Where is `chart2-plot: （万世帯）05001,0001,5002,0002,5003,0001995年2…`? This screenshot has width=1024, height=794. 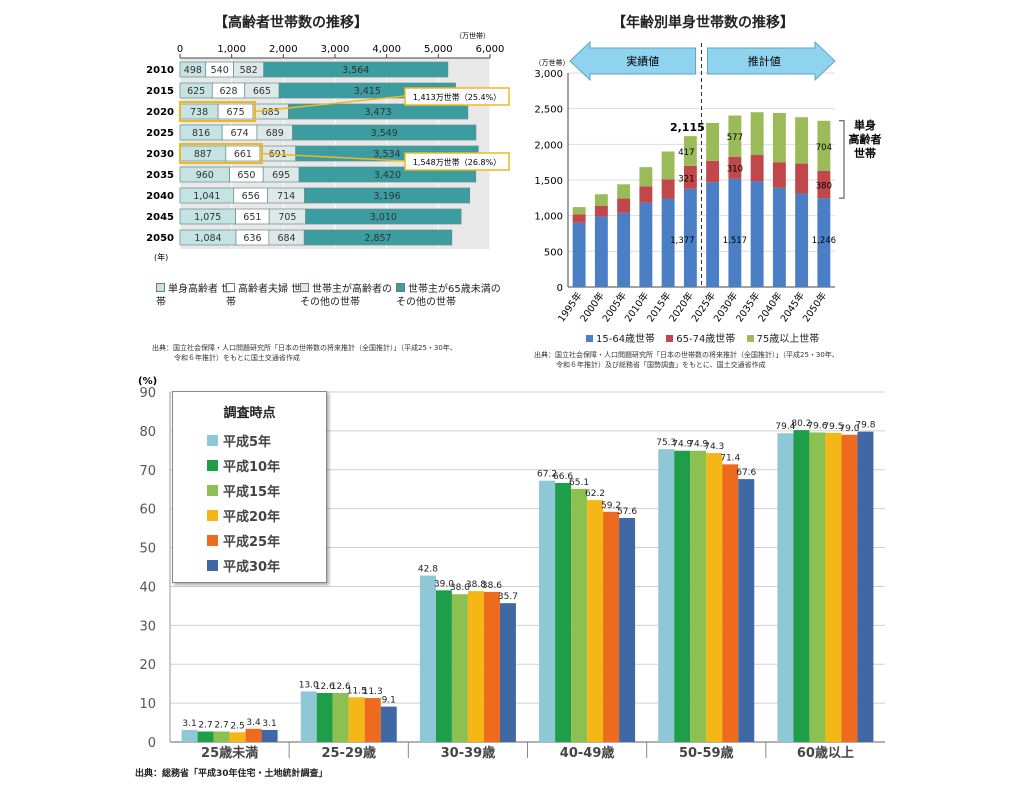 chart2-plot: （万世帯）05001,0001,5002,0002,5003,0001995年2… is located at coordinates (708, 182).